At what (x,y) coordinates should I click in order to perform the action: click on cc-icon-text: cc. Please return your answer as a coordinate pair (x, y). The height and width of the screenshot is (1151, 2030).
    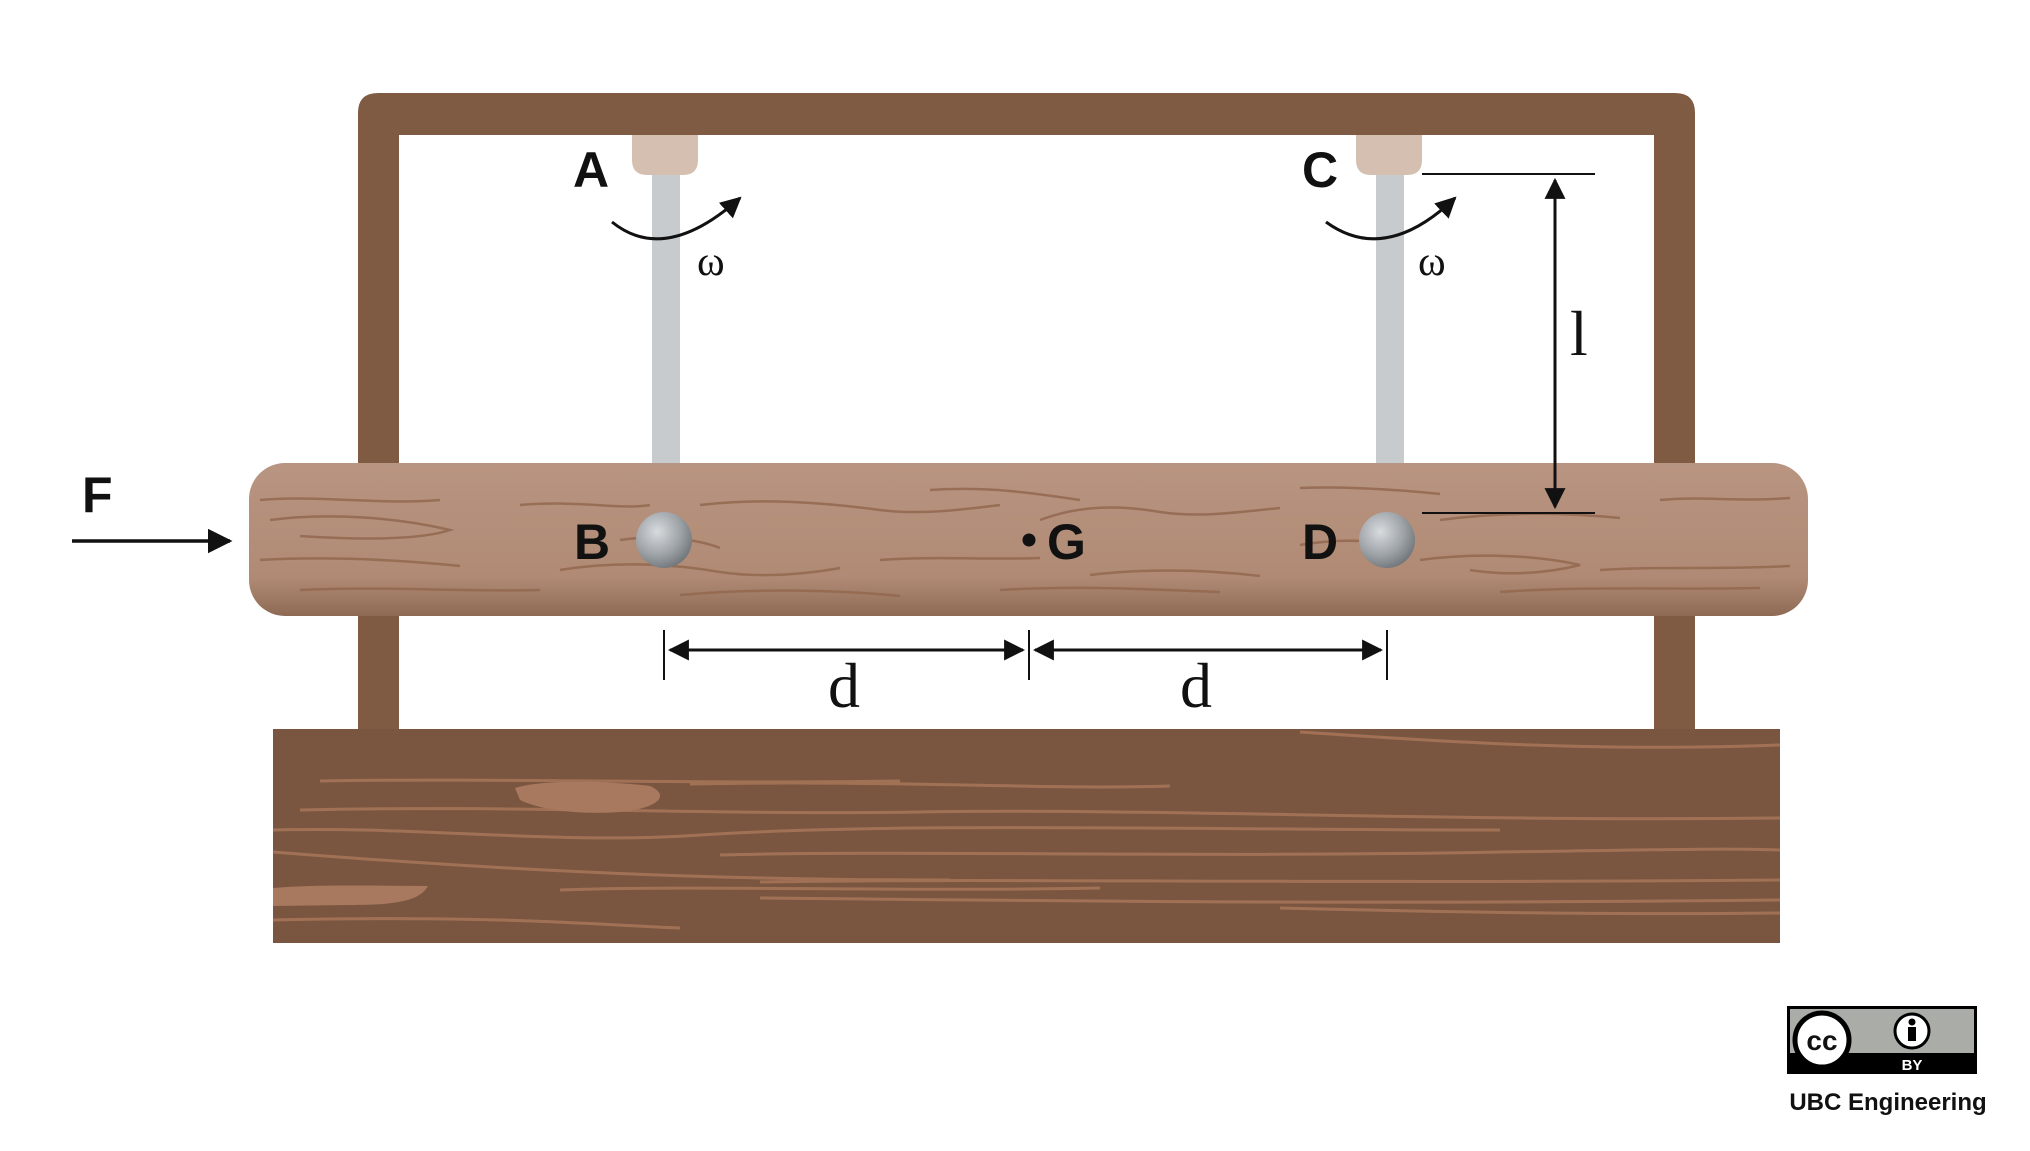
    Looking at the image, I should click on (1821, 1040).